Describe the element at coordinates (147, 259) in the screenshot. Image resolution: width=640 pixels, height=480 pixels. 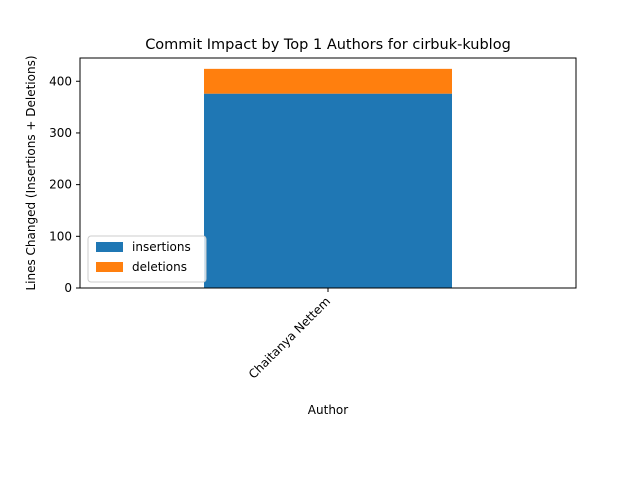
I see `legend: insertions deletions` at that location.